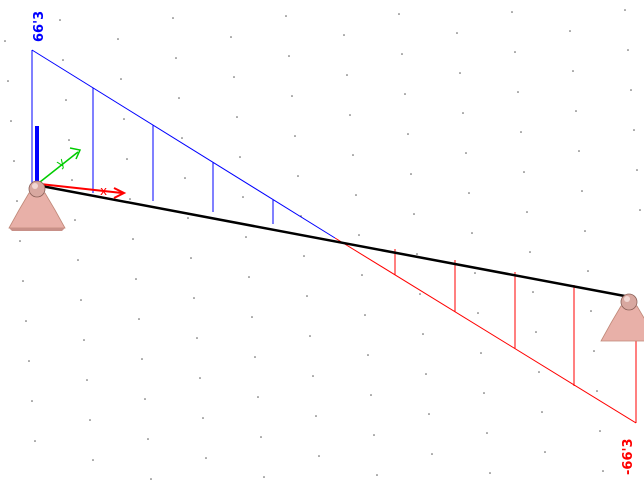 Image resolution: width=644 pixels, height=481 pixels. Describe the element at coordinates (39, 26) in the screenshot. I see `max-positive-label: 66'3` at that location.